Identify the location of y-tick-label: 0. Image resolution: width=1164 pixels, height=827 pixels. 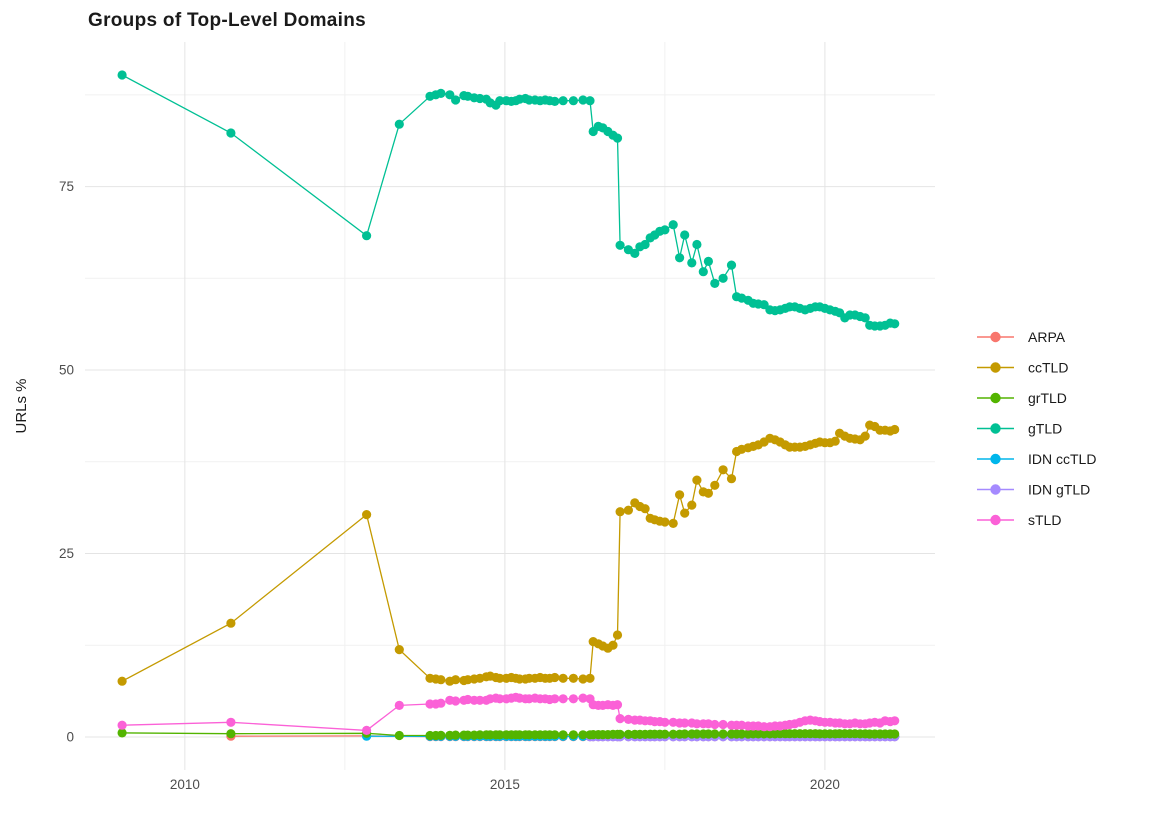
(70, 736).